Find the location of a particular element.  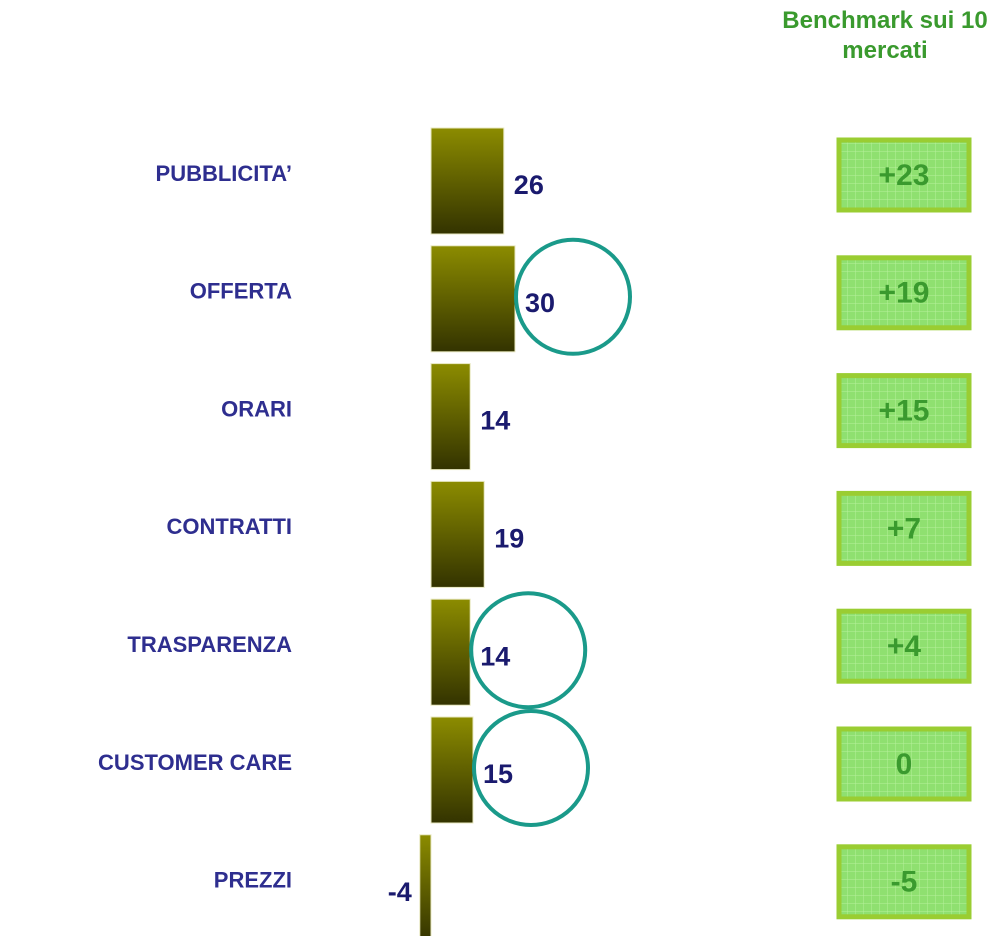

value-label: -4 is located at coordinates (400, 892).